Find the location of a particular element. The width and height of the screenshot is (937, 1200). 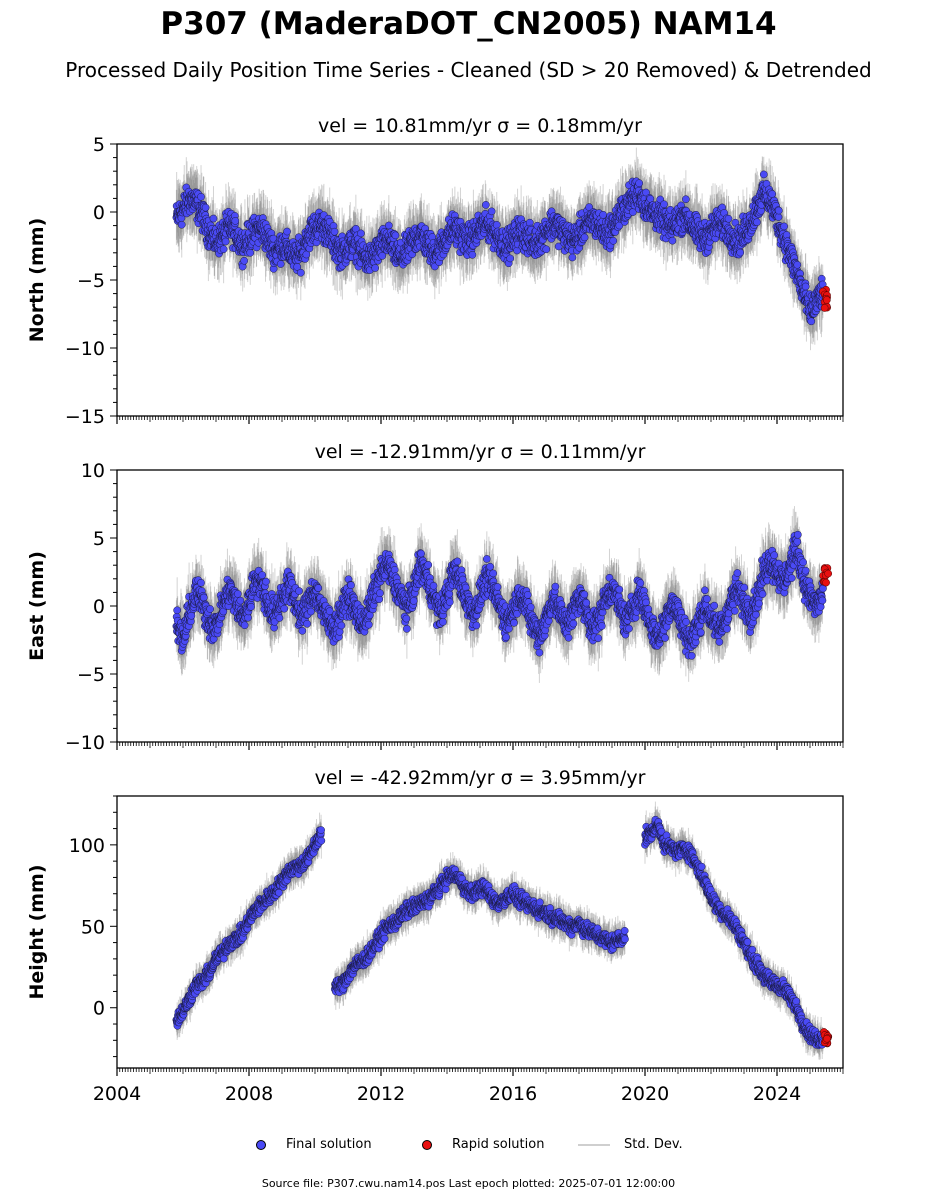

final-solution-points is located at coordinates (499, 248).